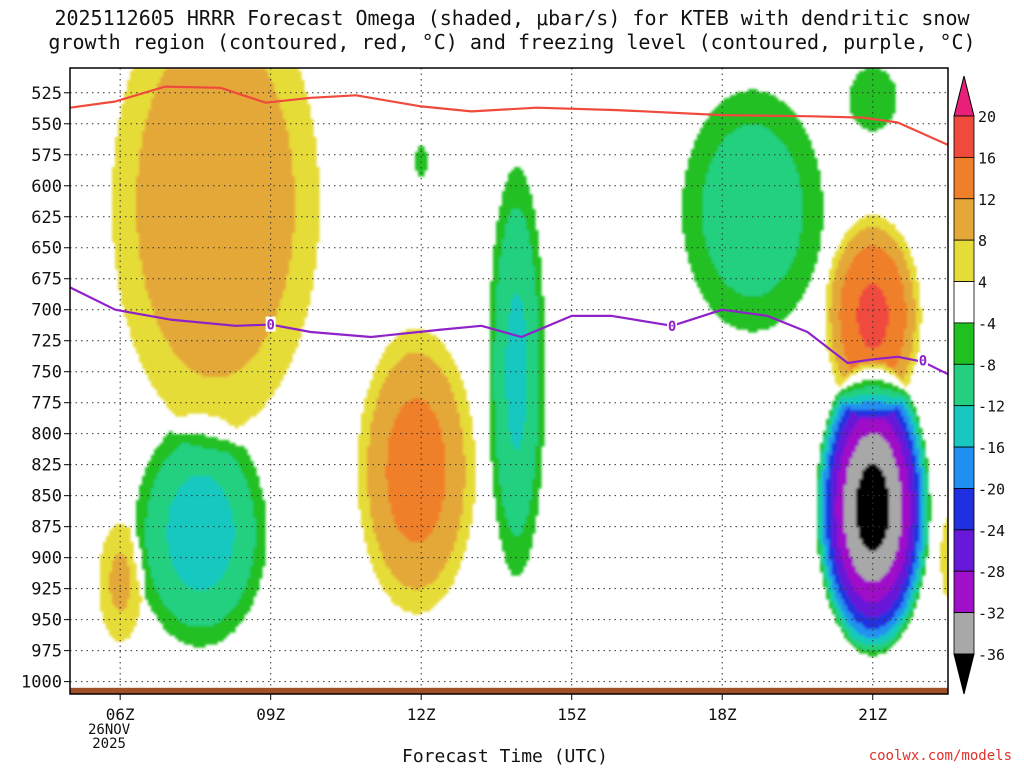 The image size is (1024, 768). What do you see at coordinates (497, 709) in the screenshot?
I see `x-axis: 06Z 09Z 12Z 15Z 18Z 21Z` at bounding box center [497, 709].